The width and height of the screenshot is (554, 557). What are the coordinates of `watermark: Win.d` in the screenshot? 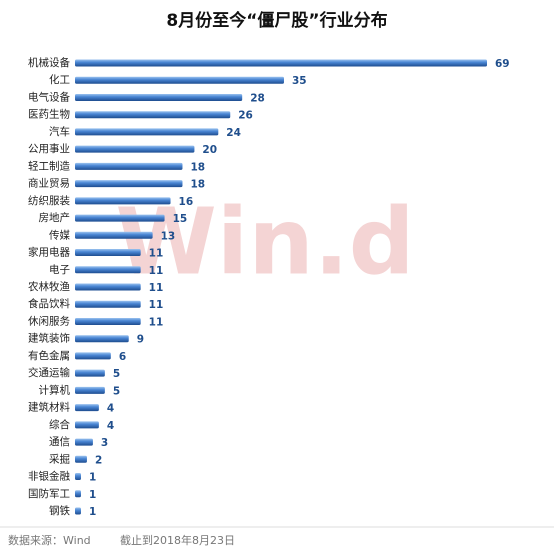 It's located at (264, 241).